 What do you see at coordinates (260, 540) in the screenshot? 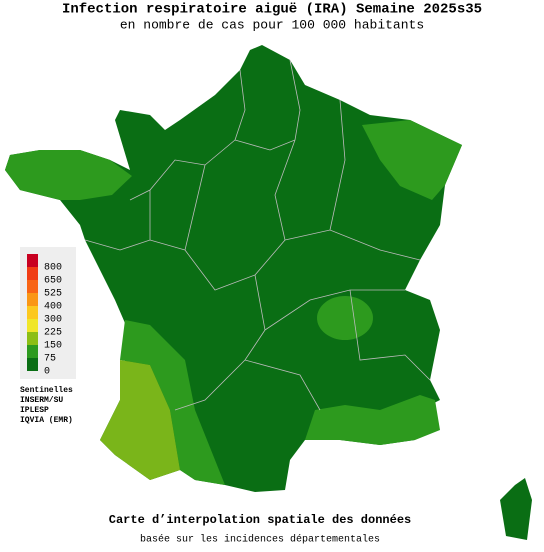
I see `footer-subtitle: basée sur les incidences départementales` at bounding box center [260, 540].